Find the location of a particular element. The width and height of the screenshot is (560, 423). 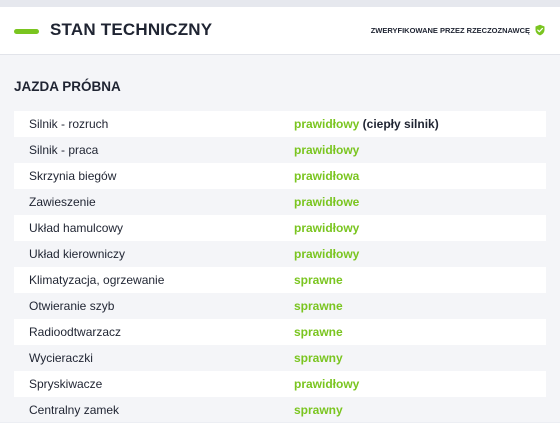

accent-bar is located at coordinates (26, 31).